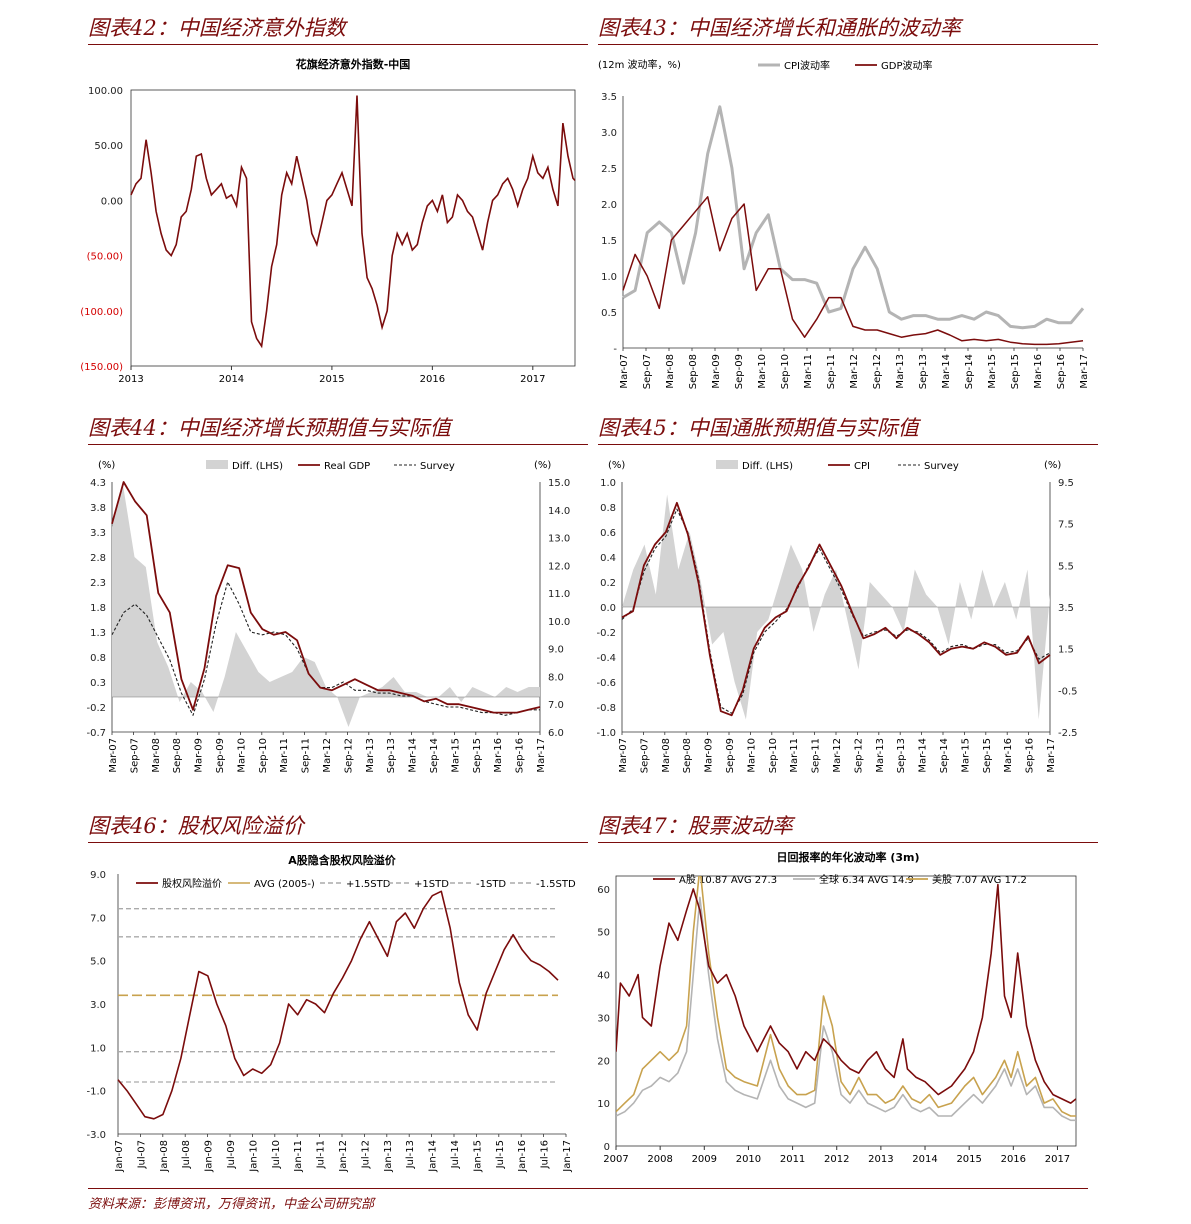 The width and height of the screenshot is (1191, 1224). I want to click on x-tick-label: 2017, so click(1057, 1159).